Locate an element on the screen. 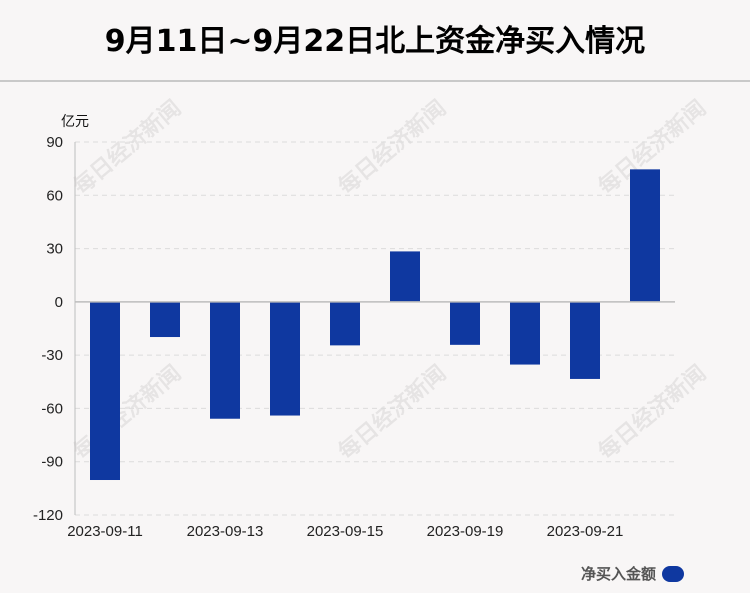 This screenshot has width=750, height=593. y-tick-label: -60 is located at coordinates (52, 408).